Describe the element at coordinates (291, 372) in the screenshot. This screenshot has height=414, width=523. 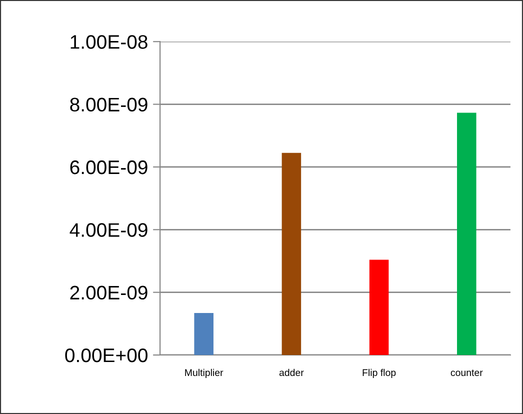
I see `x-tick-label: adder` at that location.